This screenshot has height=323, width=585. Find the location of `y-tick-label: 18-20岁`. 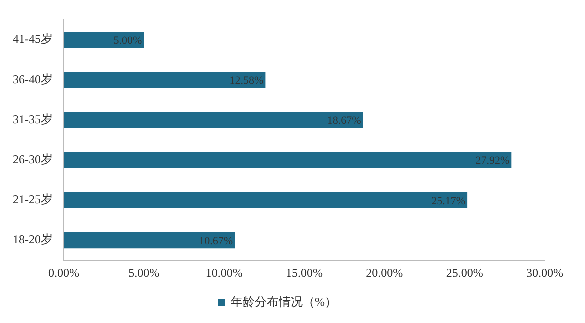

y-tick-label: 18-20岁 is located at coordinates (32, 239).